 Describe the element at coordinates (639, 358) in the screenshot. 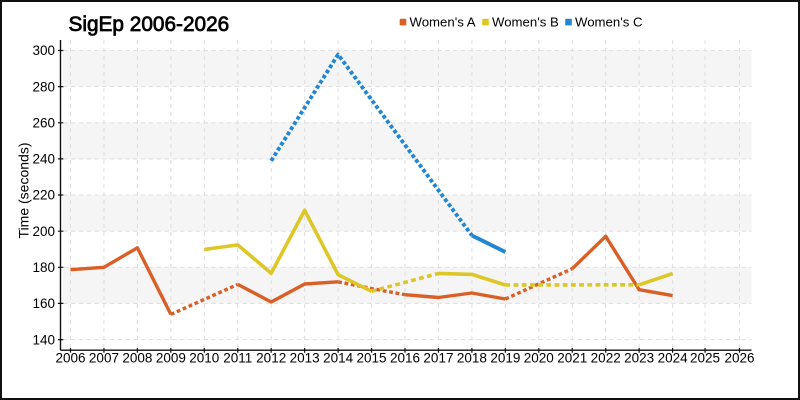

I see `svg-text: 2023` at that location.